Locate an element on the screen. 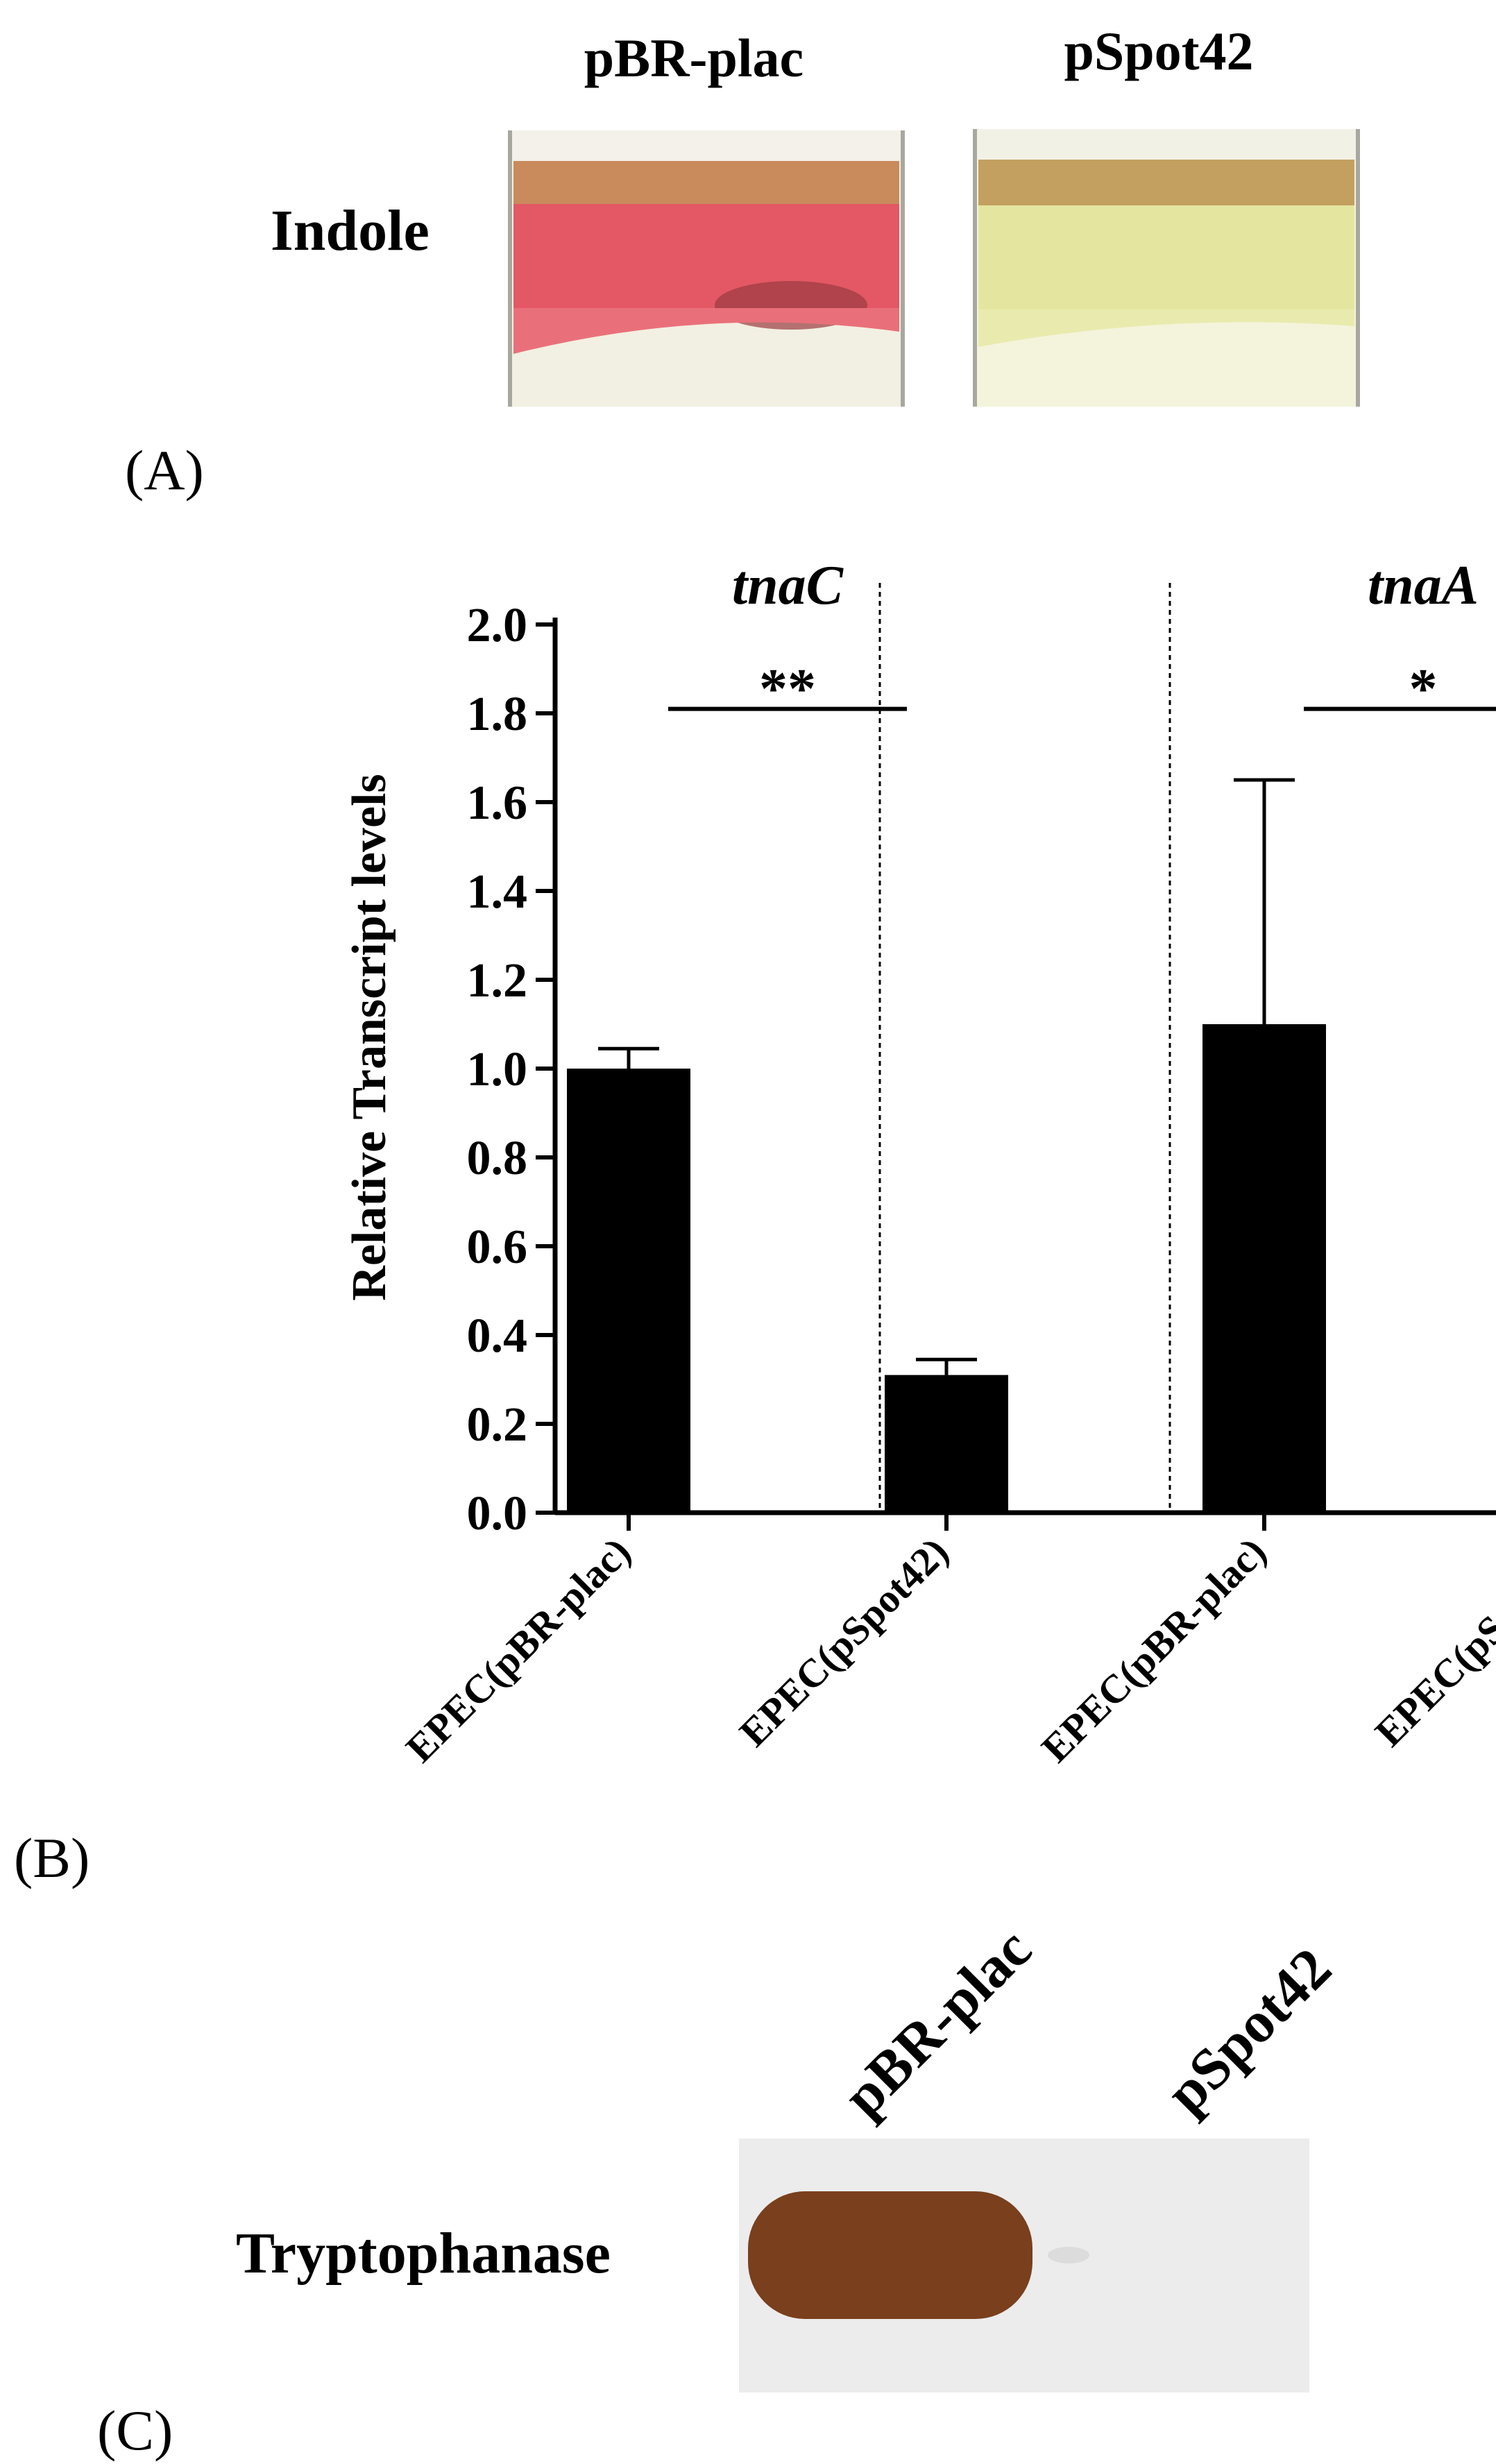 The height and width of the screenshot is (2464, 1496). y-tick-label: 0.2 is located at coordinates (497, 1425).